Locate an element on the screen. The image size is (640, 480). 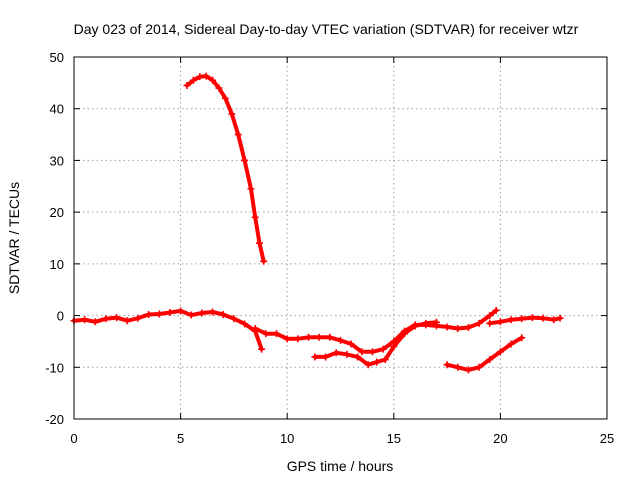
y-axis-label: SDTVAR / TECUs is located at coordinates (14, 238).